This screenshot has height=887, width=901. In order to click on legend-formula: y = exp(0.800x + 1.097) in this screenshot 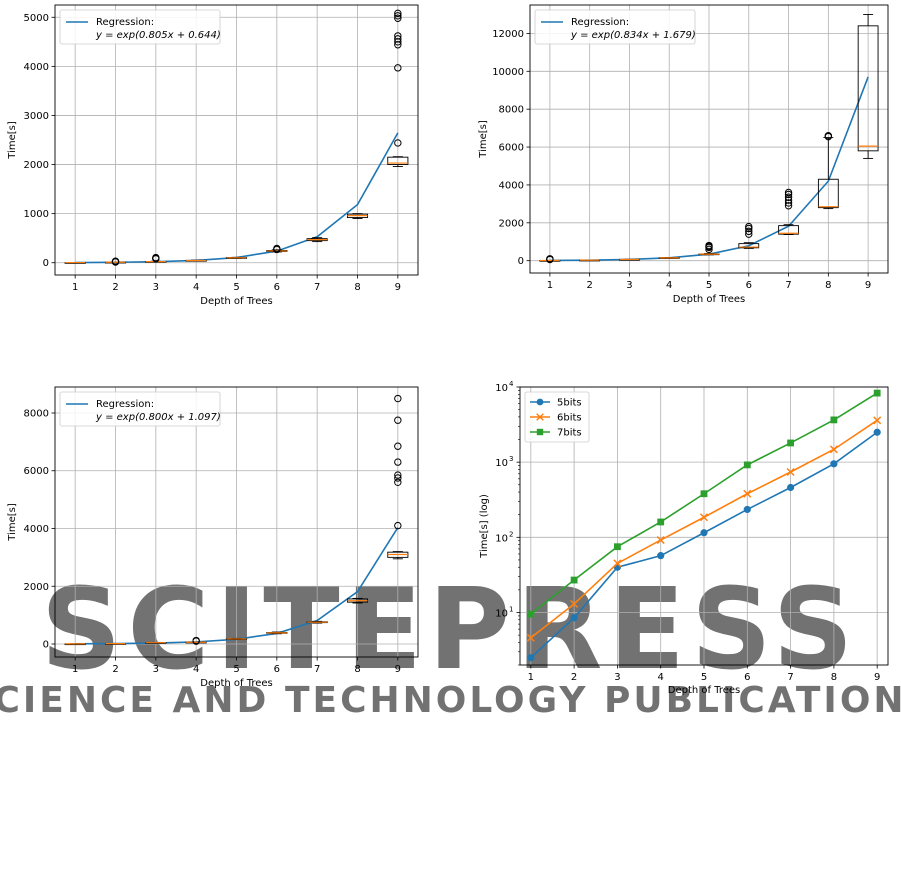, I will do `click(158, 417)`.